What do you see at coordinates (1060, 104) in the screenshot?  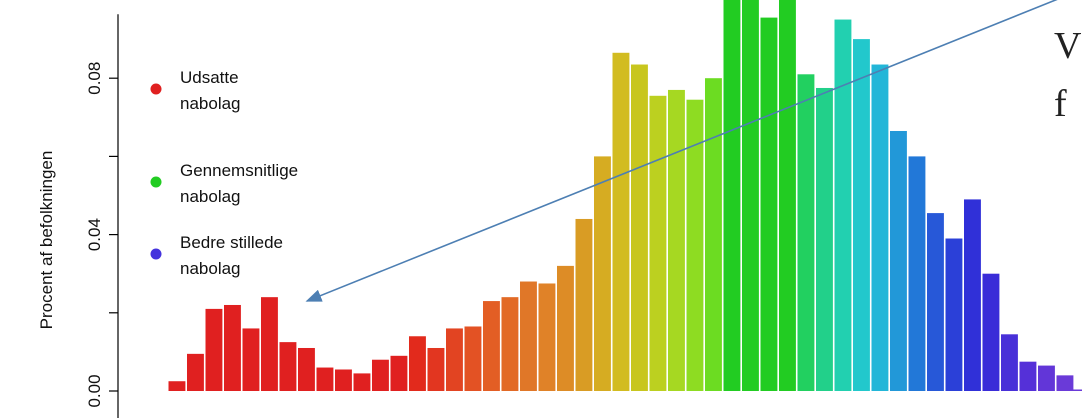 I see `overlay-letter: f` at bounding box center [1060, 104].